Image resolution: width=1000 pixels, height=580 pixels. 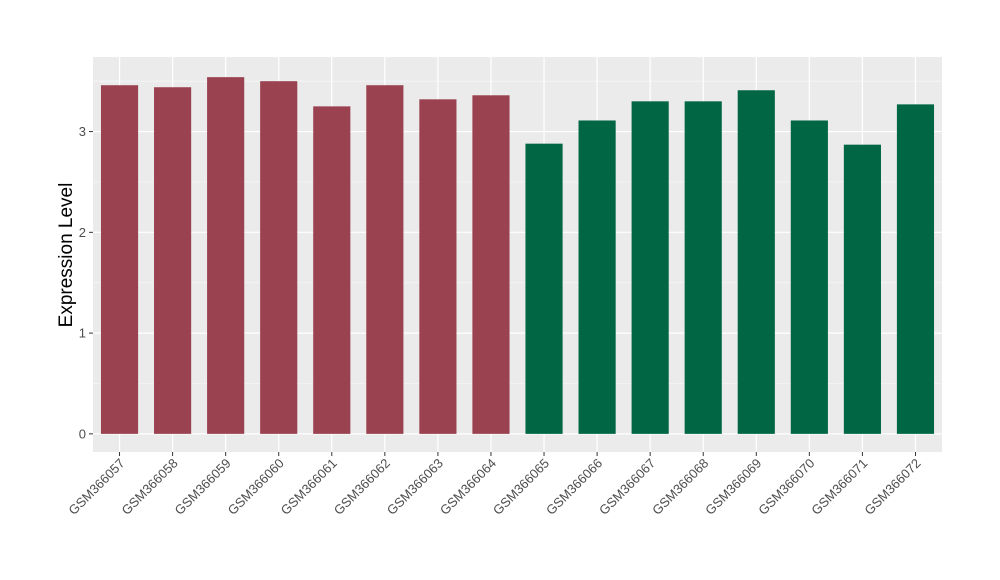 I want to click on bar-GSM366069, so click(x=756, y=262).